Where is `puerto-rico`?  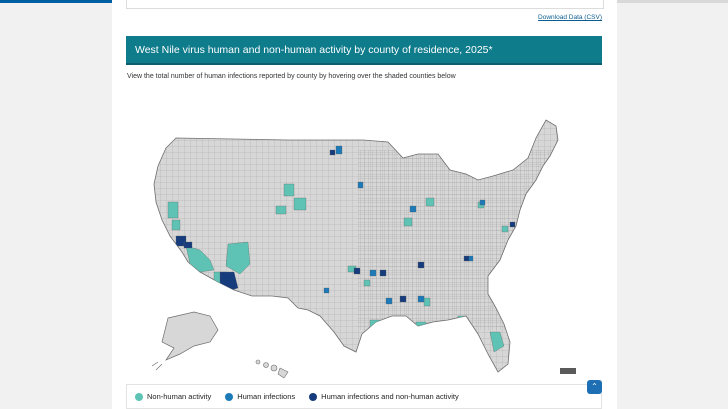
puerto-rico is located at coordinates (568, 371).